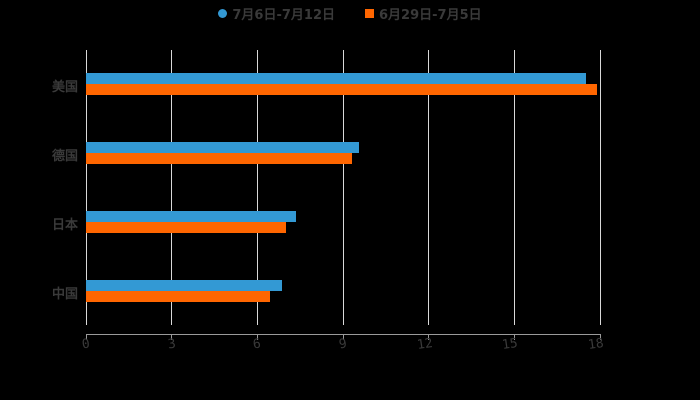 The image size is (700, 400). I want to click on circle-marker-icon, so click(223, 13).